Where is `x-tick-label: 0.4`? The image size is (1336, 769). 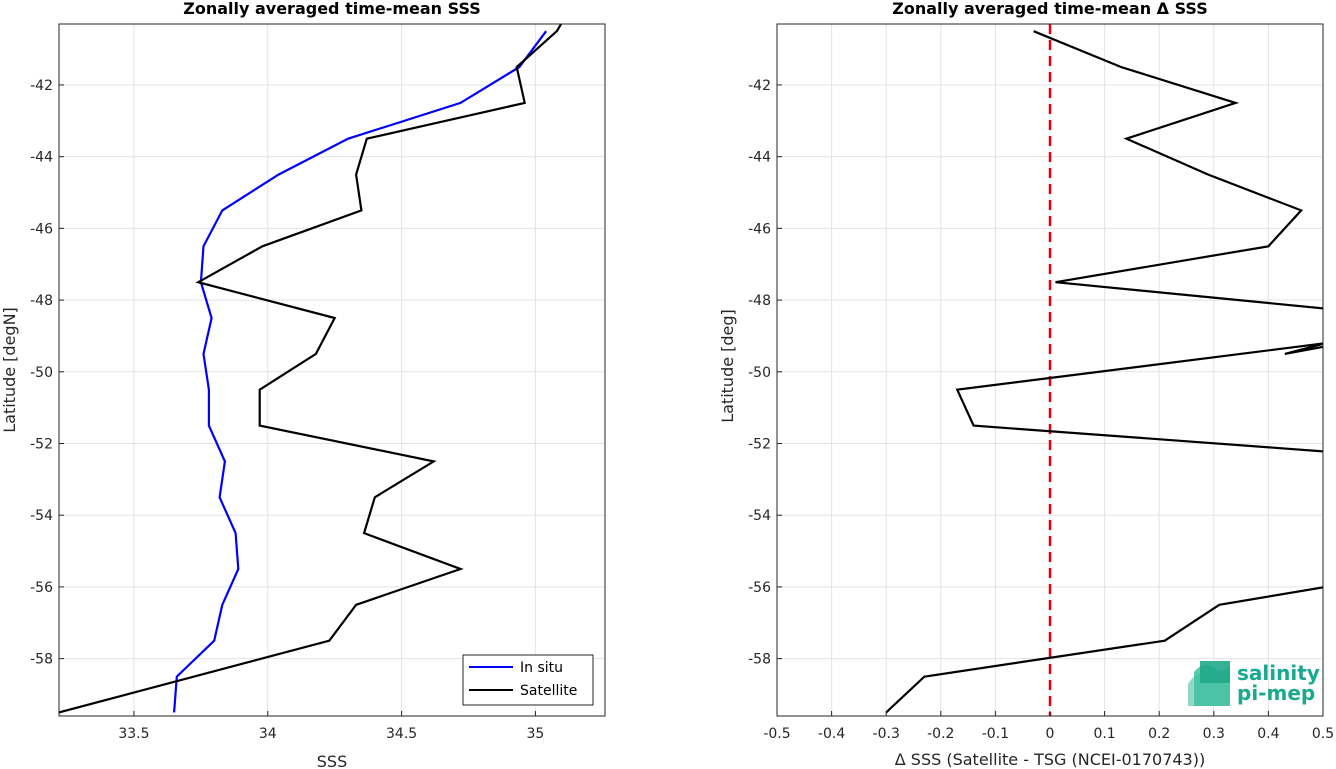 x-tick-label: 0.4 is located at coordinates (1268, 734).